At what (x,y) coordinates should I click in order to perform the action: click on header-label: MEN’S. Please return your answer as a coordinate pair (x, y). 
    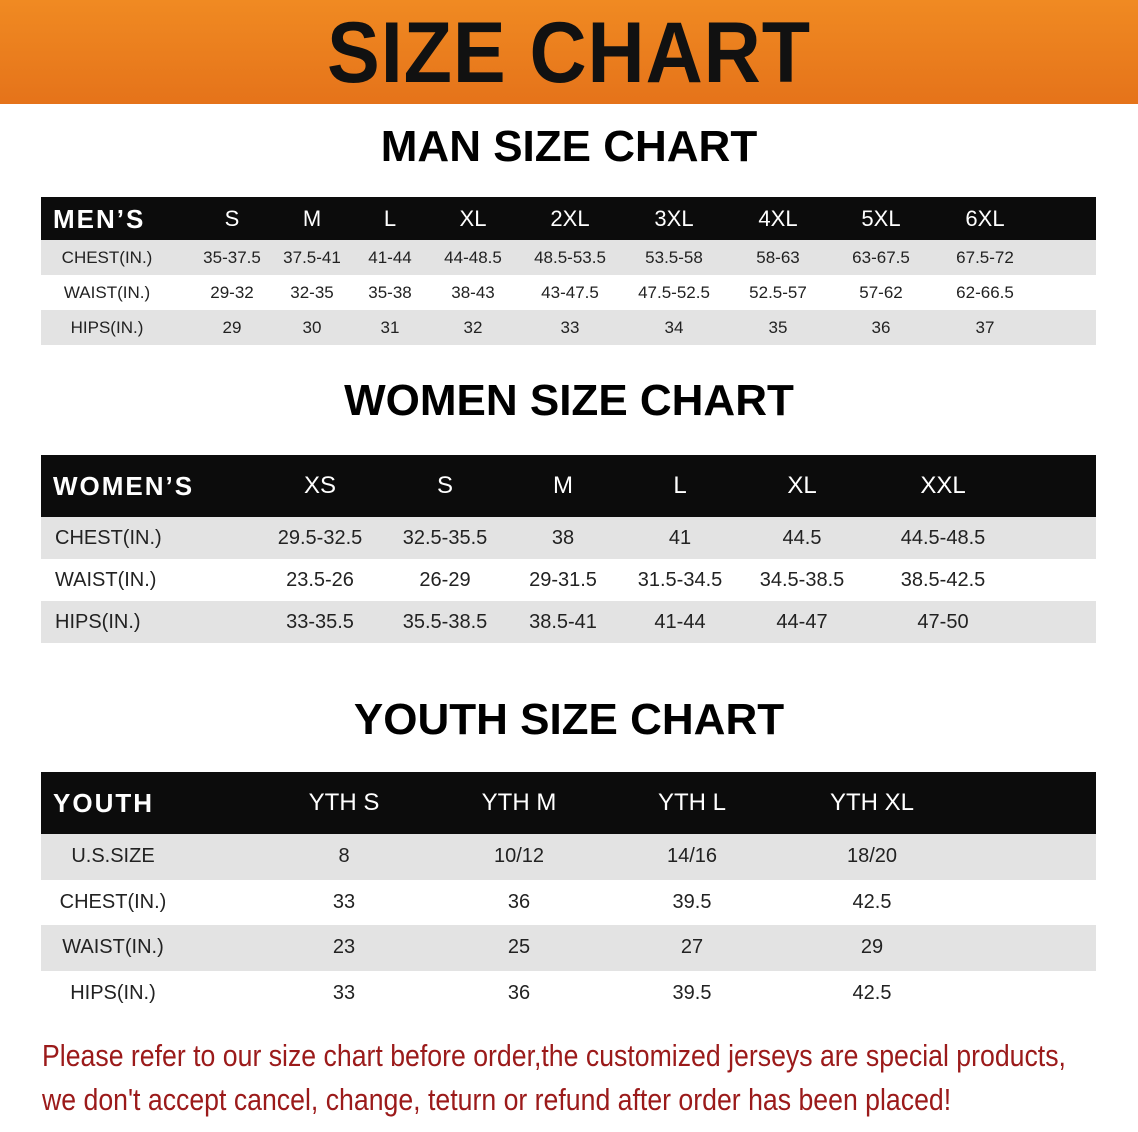
    Looking at the image, I should click on (99, 218).